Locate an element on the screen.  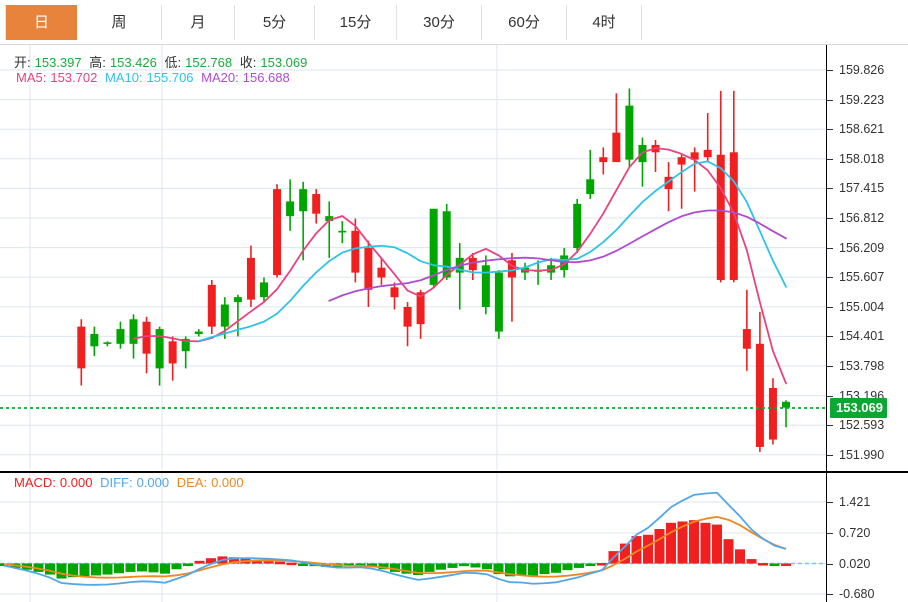
period-tab-2: 月 is located at coordinates (198, 22).